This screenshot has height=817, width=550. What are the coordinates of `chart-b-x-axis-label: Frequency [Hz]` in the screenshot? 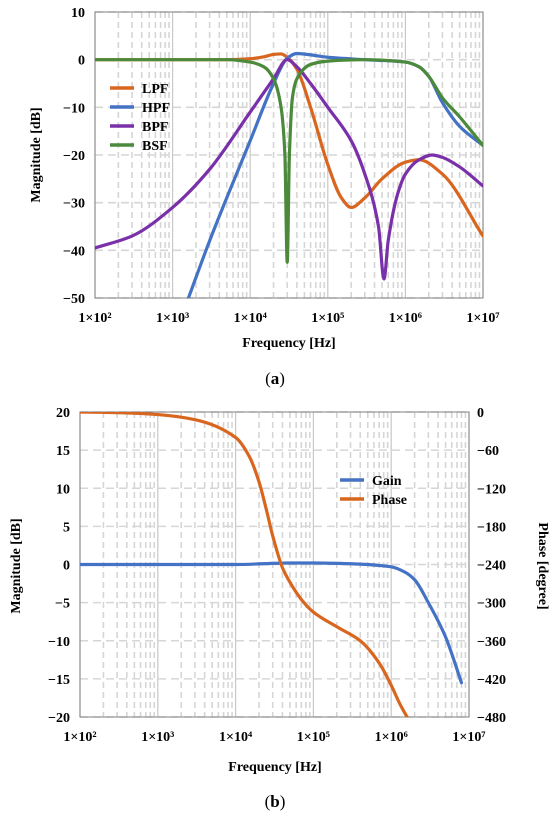 It's located at (274, 767).